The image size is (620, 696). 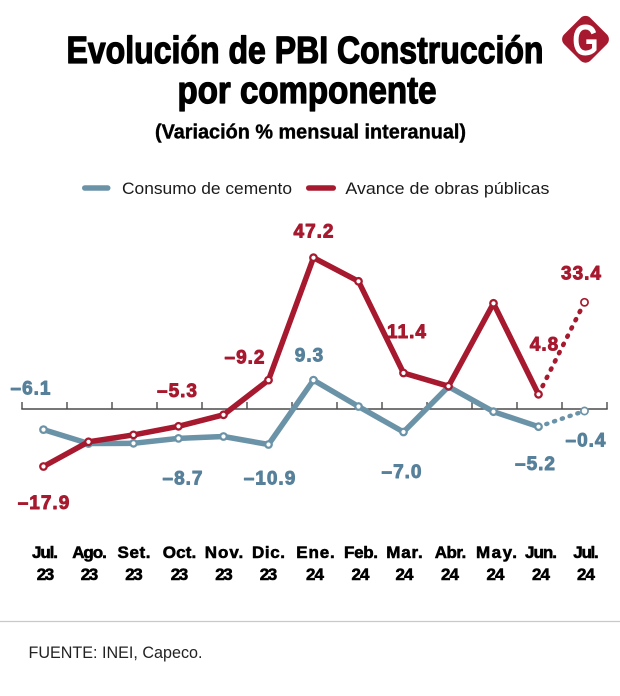 I want to click on svg-text: –9.2, so click(x=245, y=358).